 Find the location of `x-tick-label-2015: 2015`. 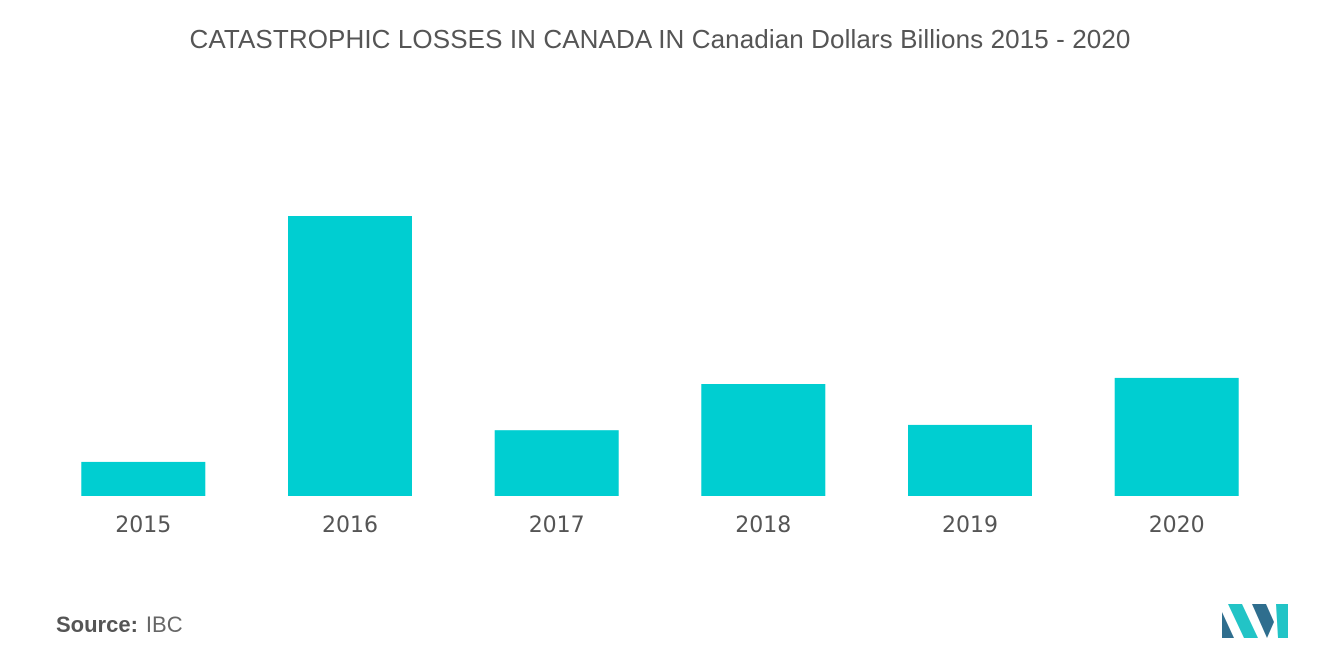

x-tick-label-2015: 2015 is located at coordinates (143, 525).